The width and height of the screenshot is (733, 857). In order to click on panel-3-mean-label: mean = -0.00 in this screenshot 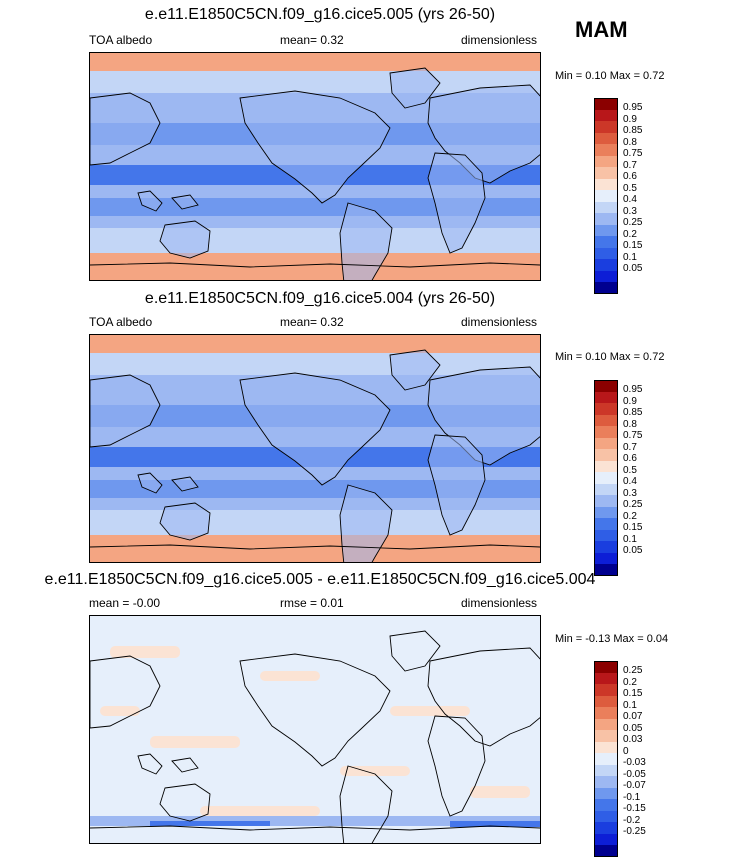, I will do `click(125, 603)`.